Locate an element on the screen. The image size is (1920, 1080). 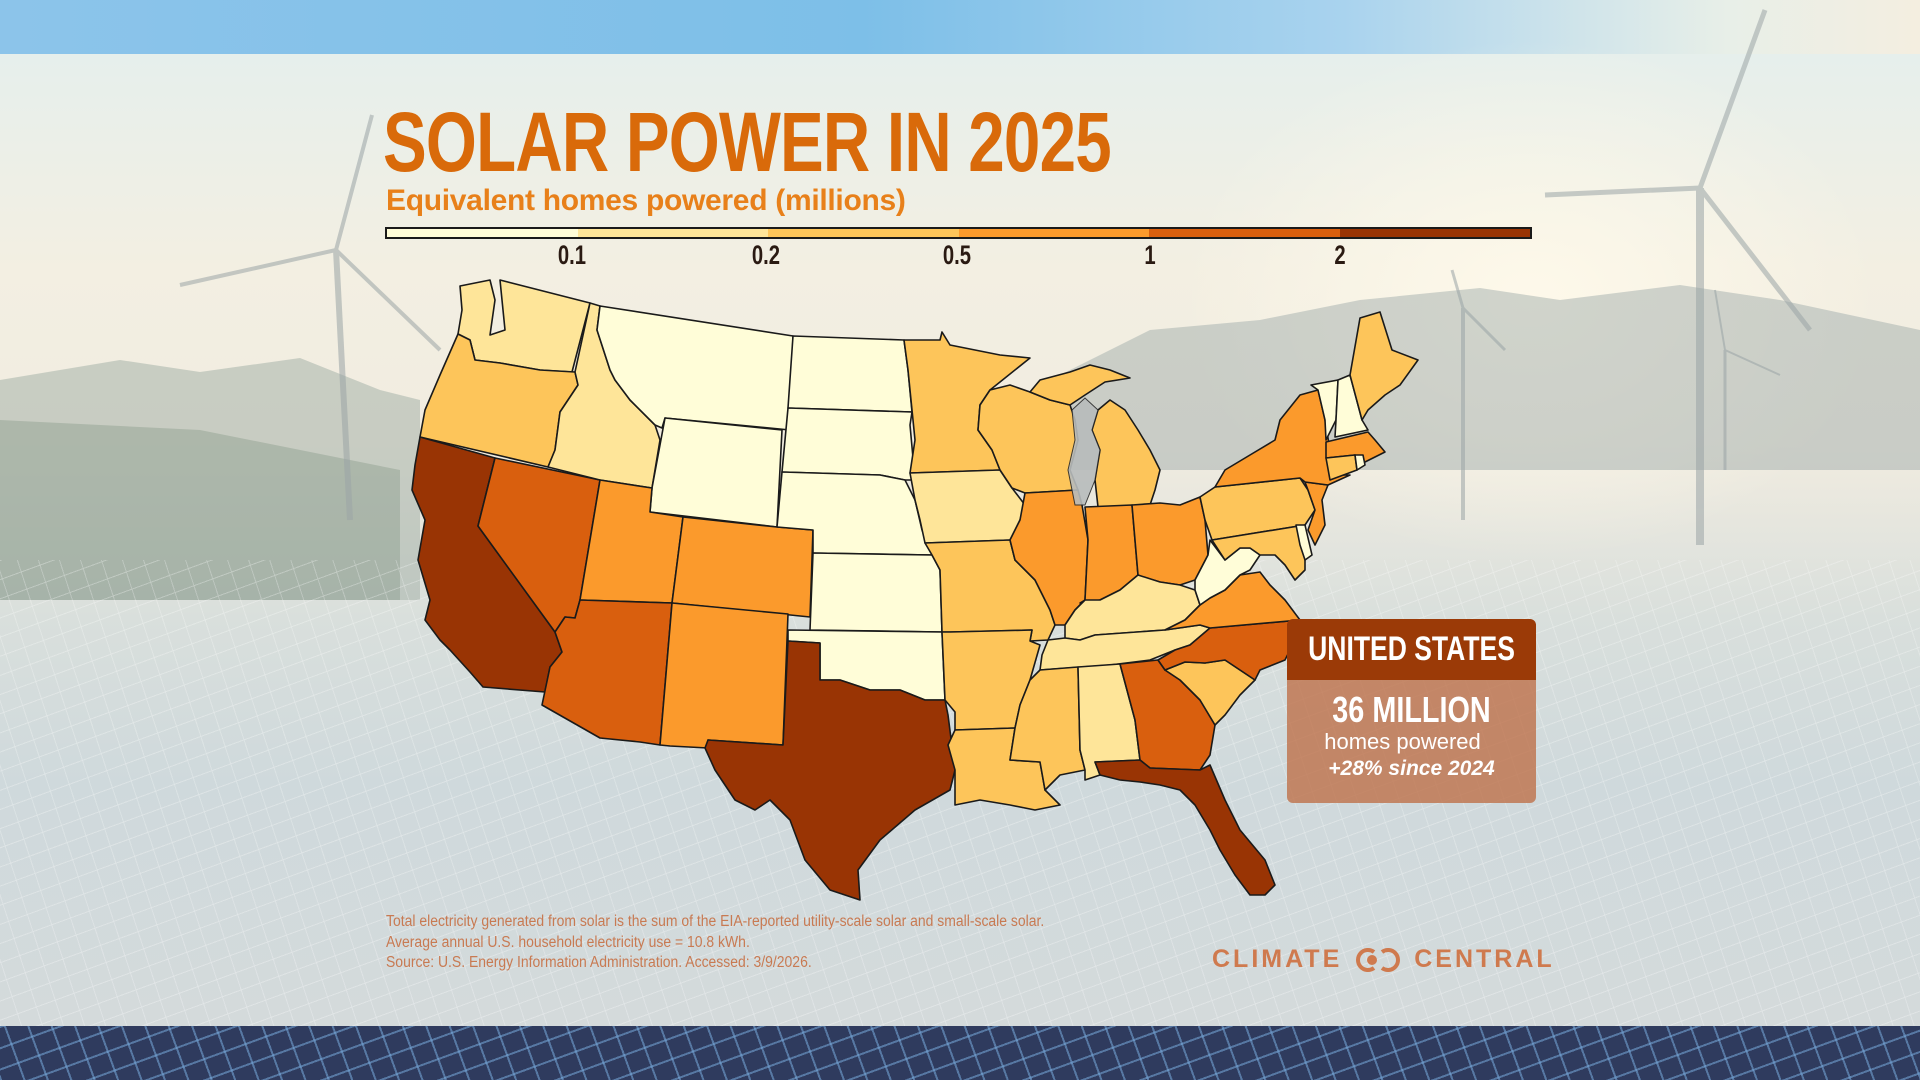
lake-michigan is located at coordinates (1084, 451).